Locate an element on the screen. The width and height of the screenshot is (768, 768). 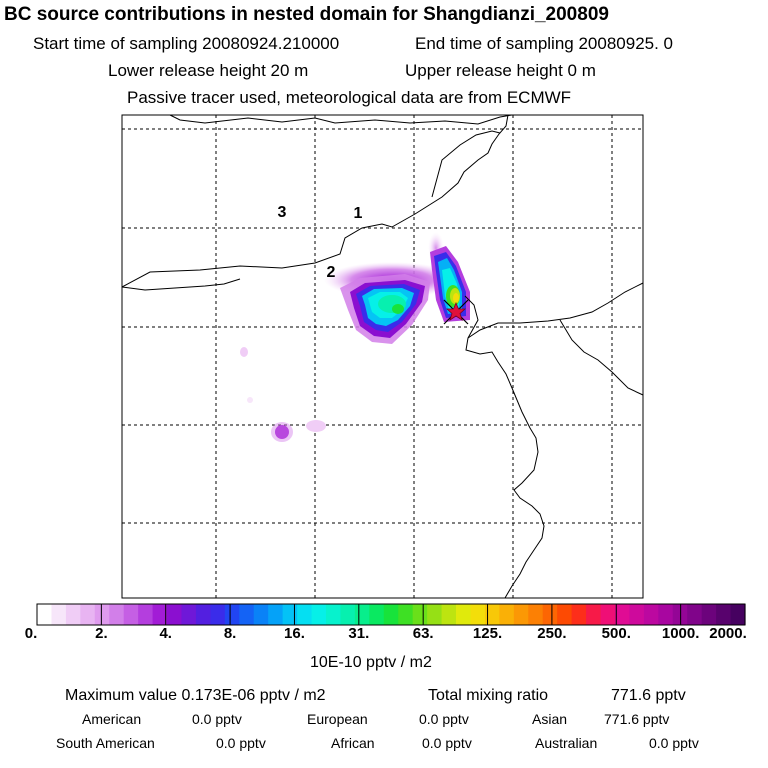
end-time-label: End time of sampling 20080925. 0 is located at coordinates (544, 43).